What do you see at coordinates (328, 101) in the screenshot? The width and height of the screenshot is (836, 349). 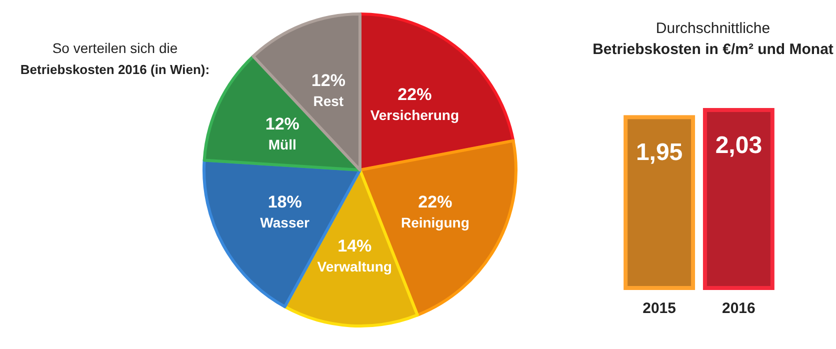 I see `slice-label: Rest` at bounding box center [328, 101].